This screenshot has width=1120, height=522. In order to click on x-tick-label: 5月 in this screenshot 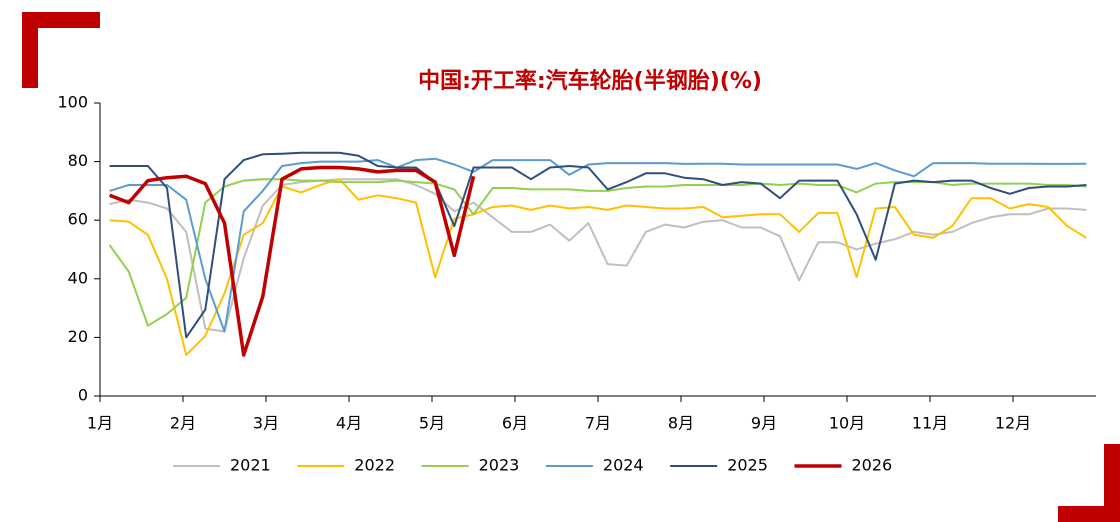, I will do `click(432, 423)`.